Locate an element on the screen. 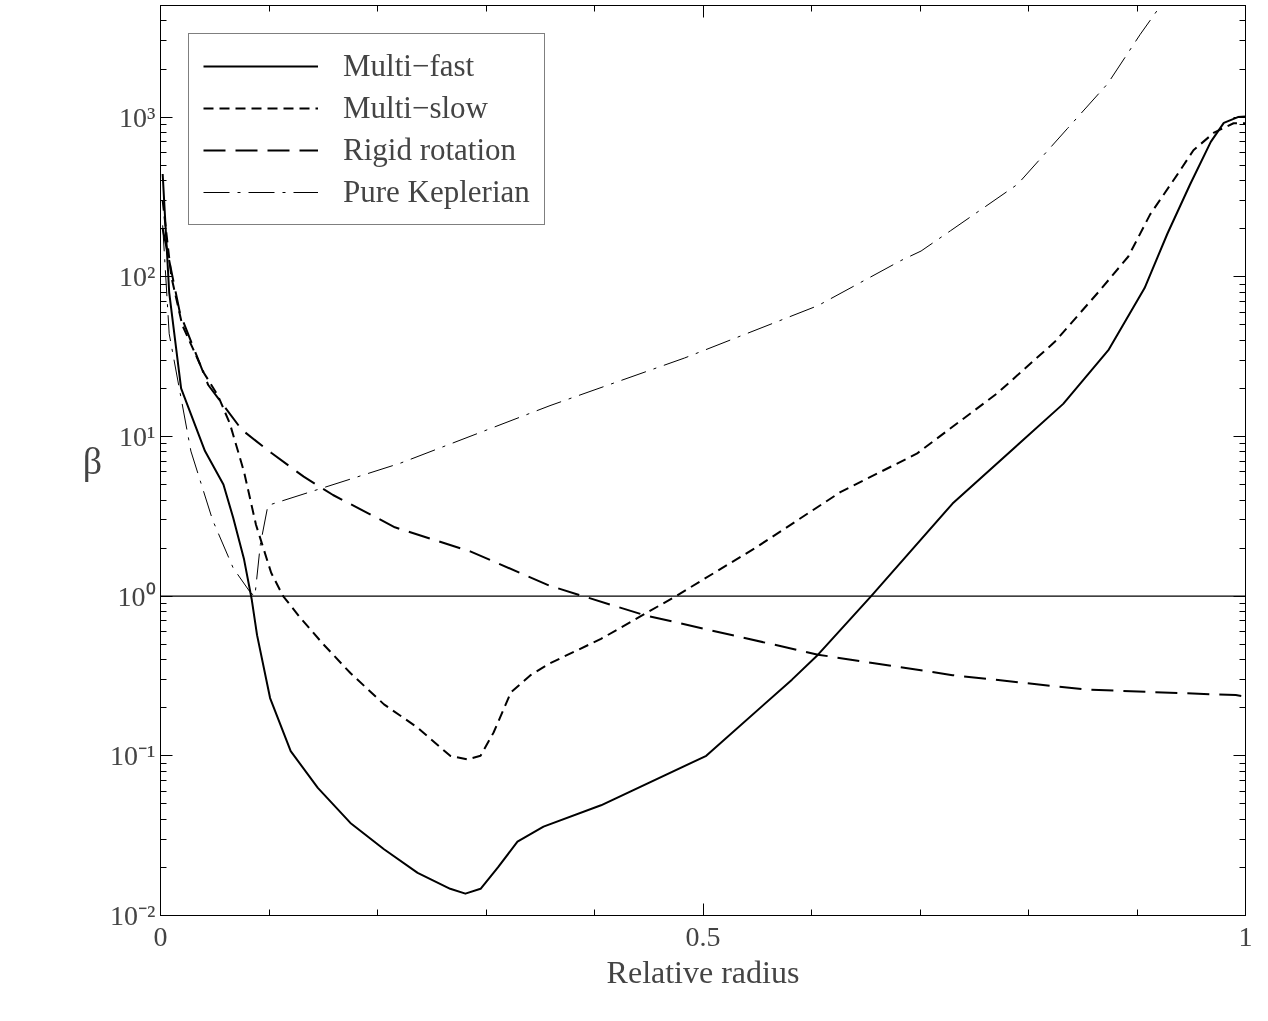 This screenshot has height=1021, width=1268. y-tick-label: 10⁻¹ is located at coordinates (133, 756).